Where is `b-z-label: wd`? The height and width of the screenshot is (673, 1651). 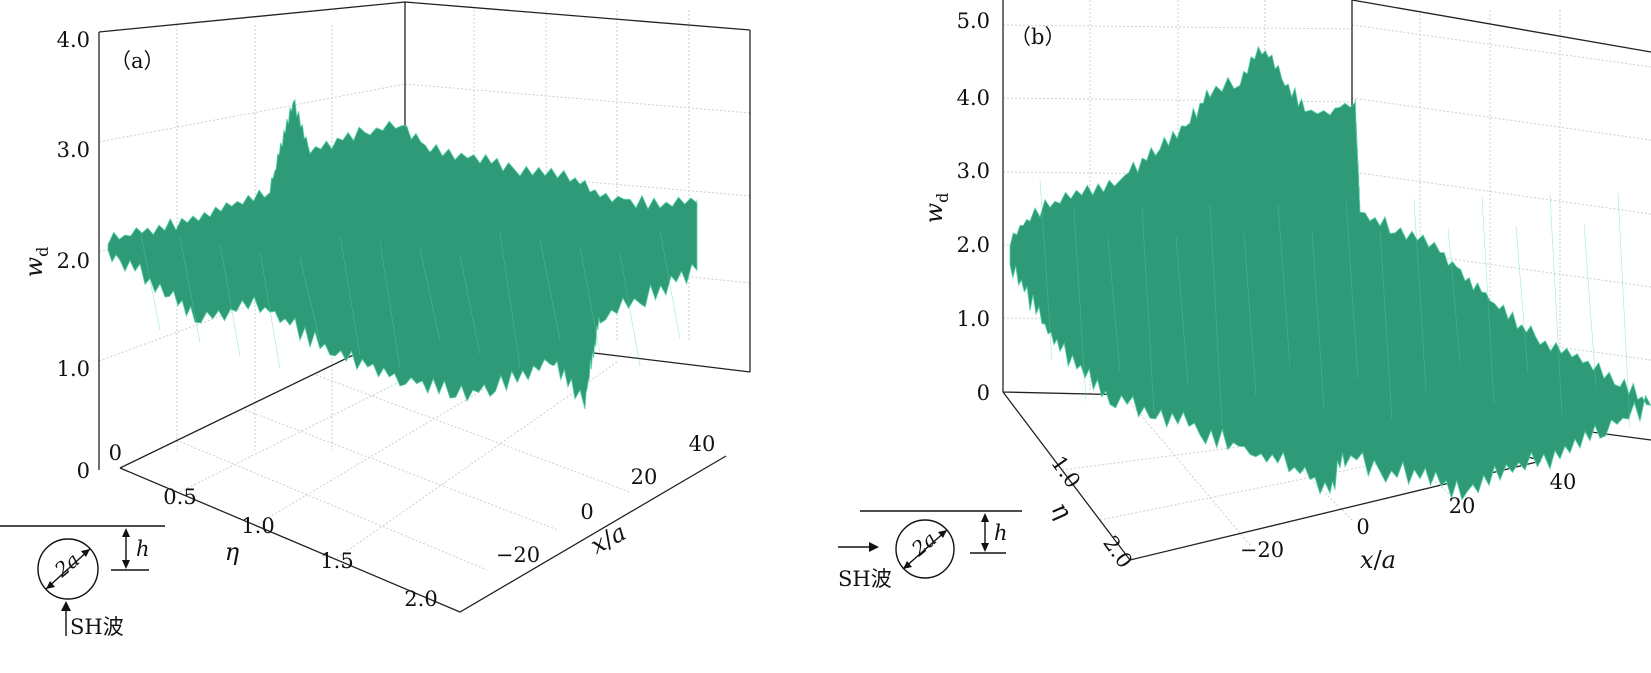 b-z-label: wd is located at coordinates (936, 208).